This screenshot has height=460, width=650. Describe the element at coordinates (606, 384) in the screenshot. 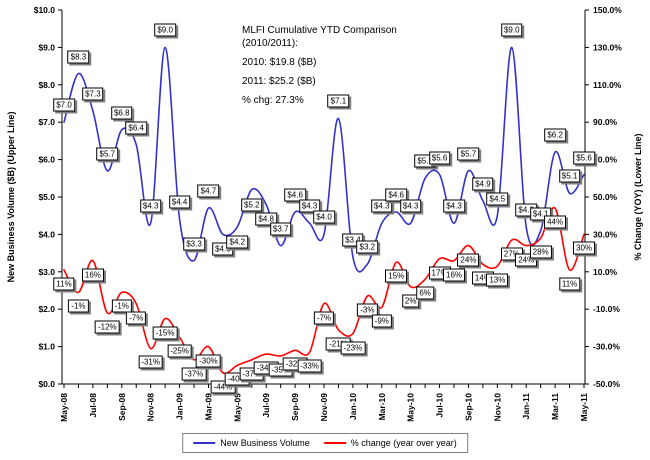

I see `right-axis-tick-label: -50.0%` at that location.